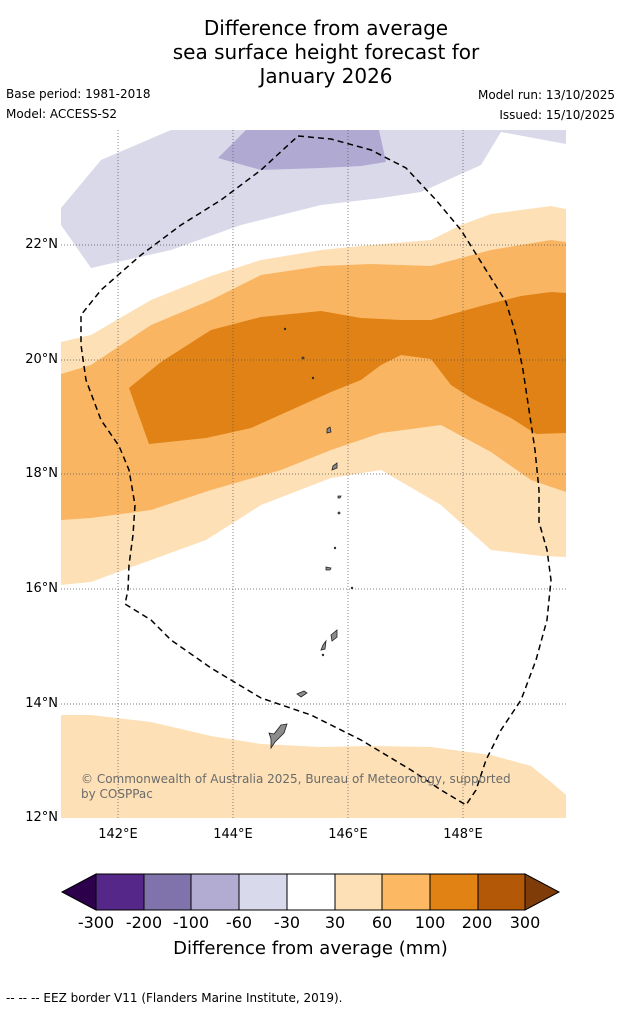  Describe the element at coordinates (334, 635) in the screenshot. I see `island-saipan` at that location.